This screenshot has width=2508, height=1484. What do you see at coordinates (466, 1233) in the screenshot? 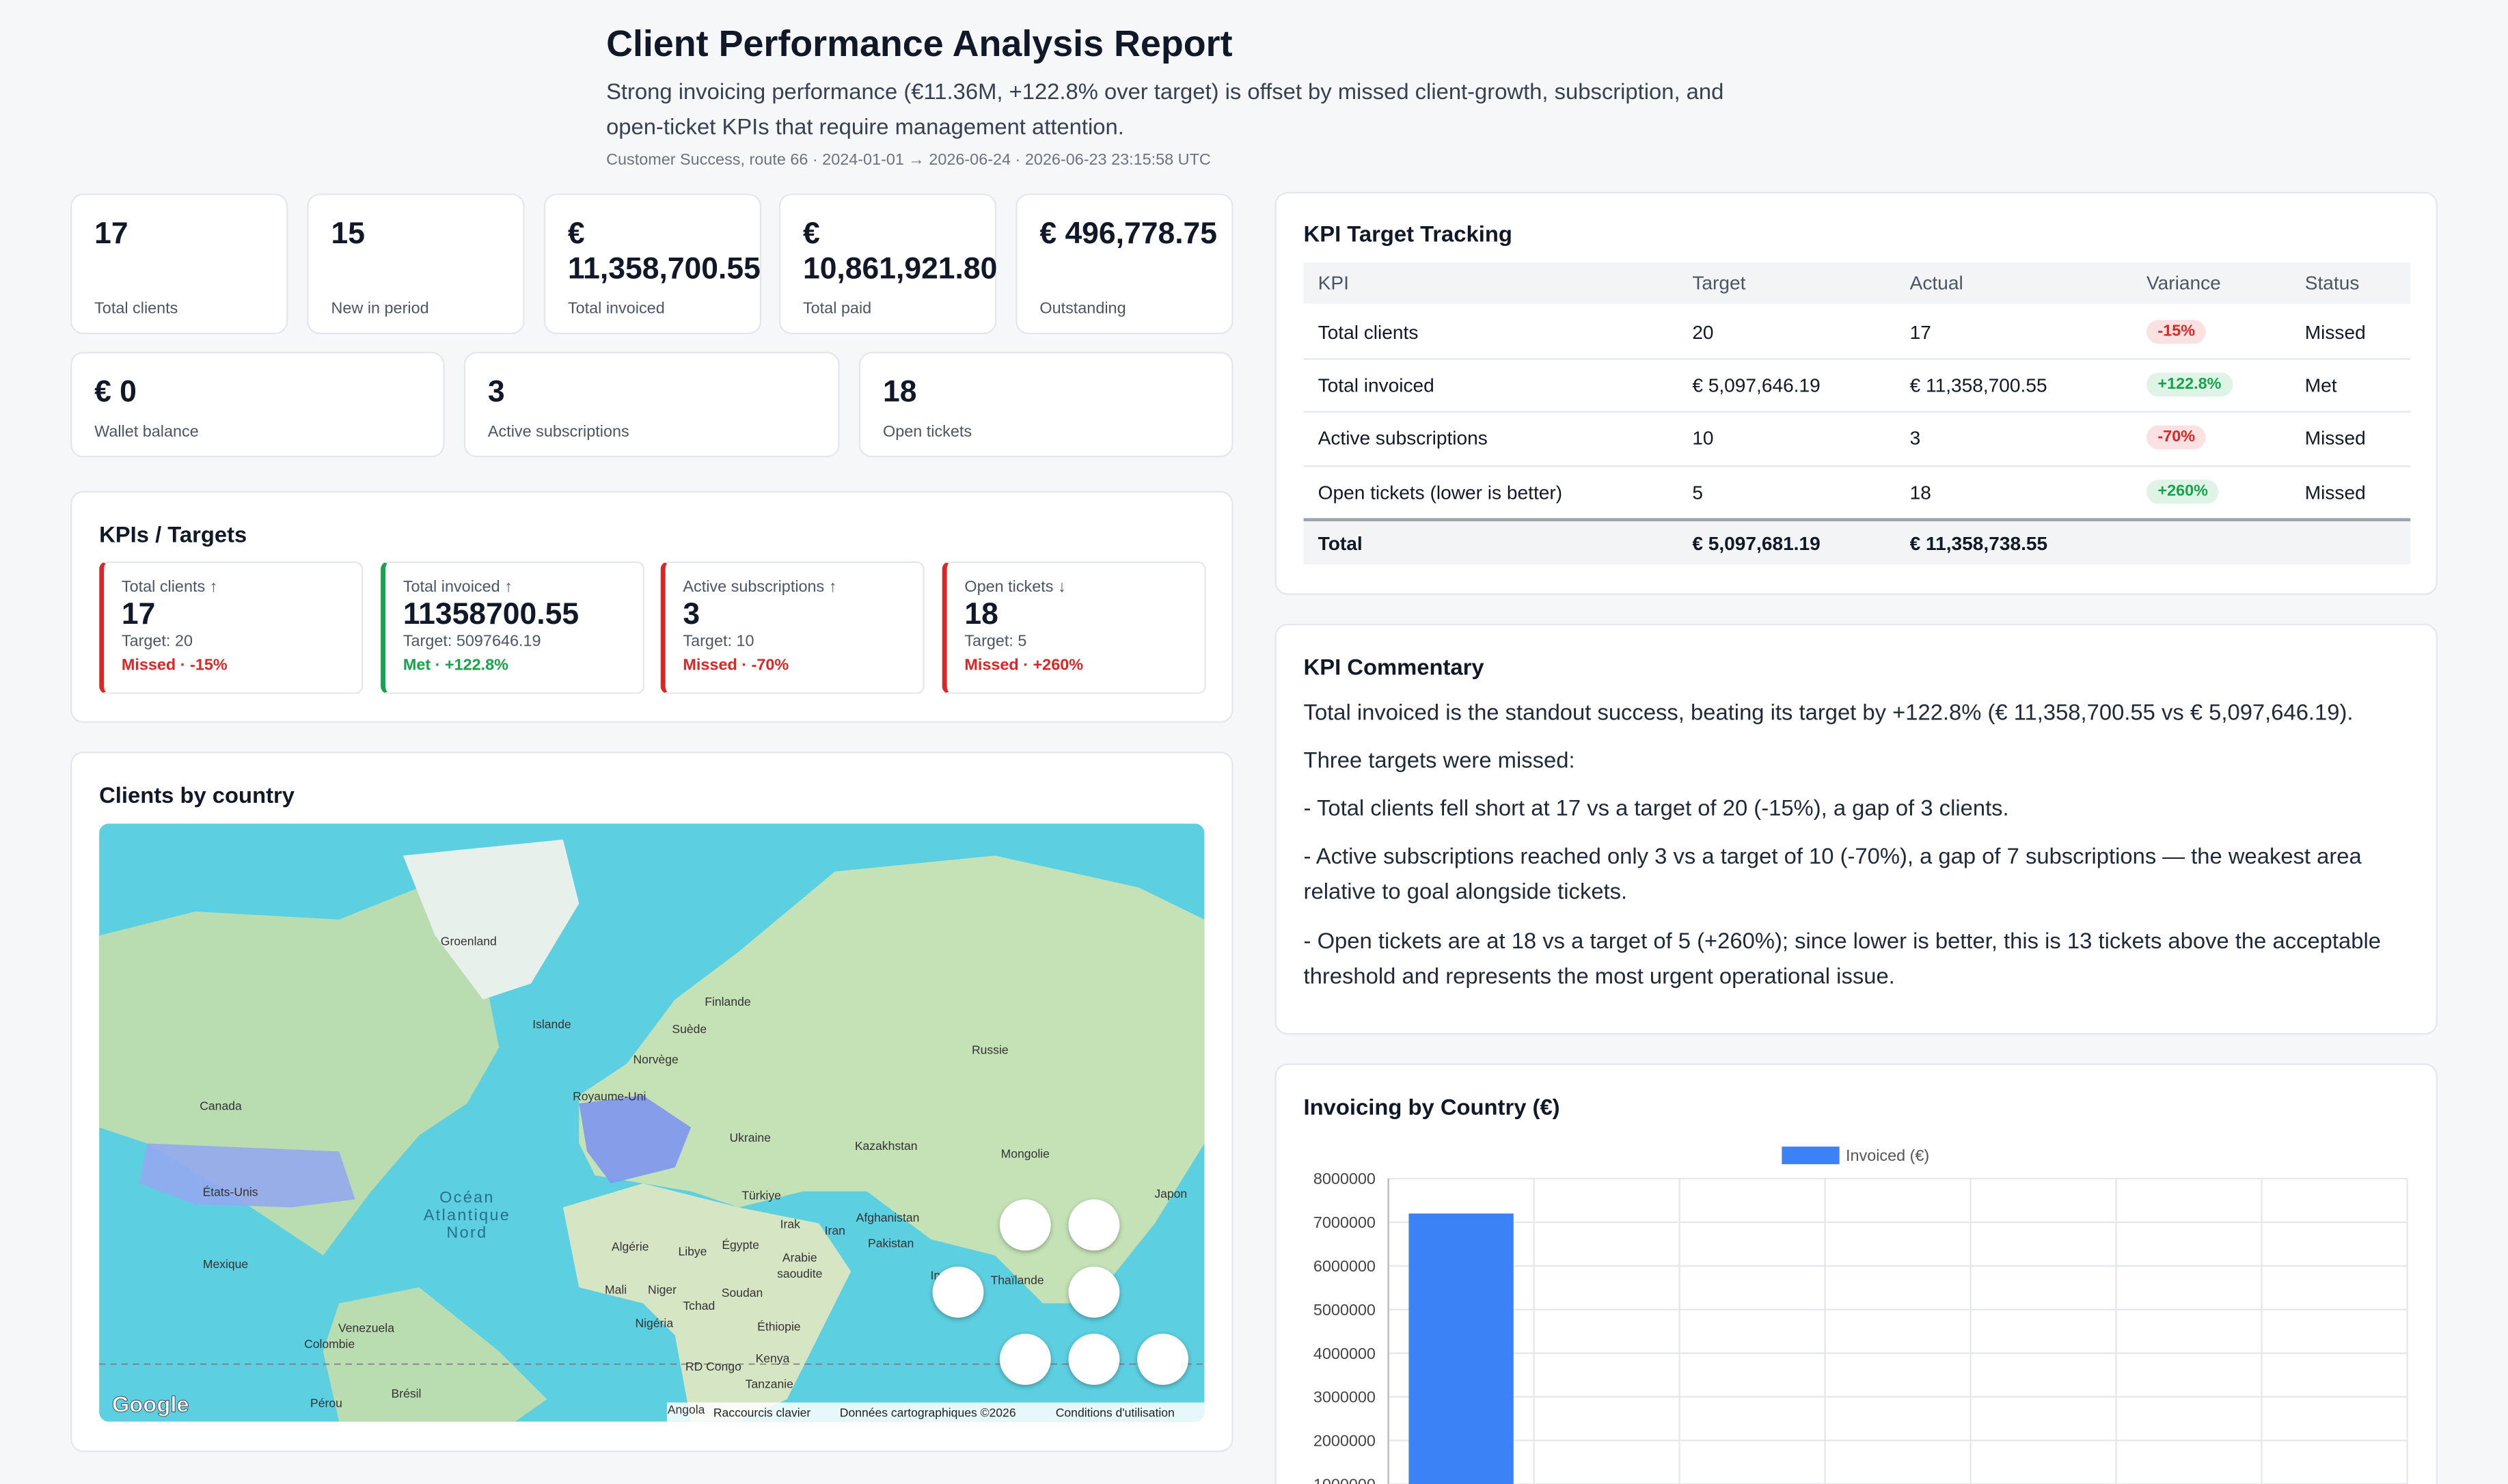
I see `map-label: Nord` at bounding box center [466, 1233].